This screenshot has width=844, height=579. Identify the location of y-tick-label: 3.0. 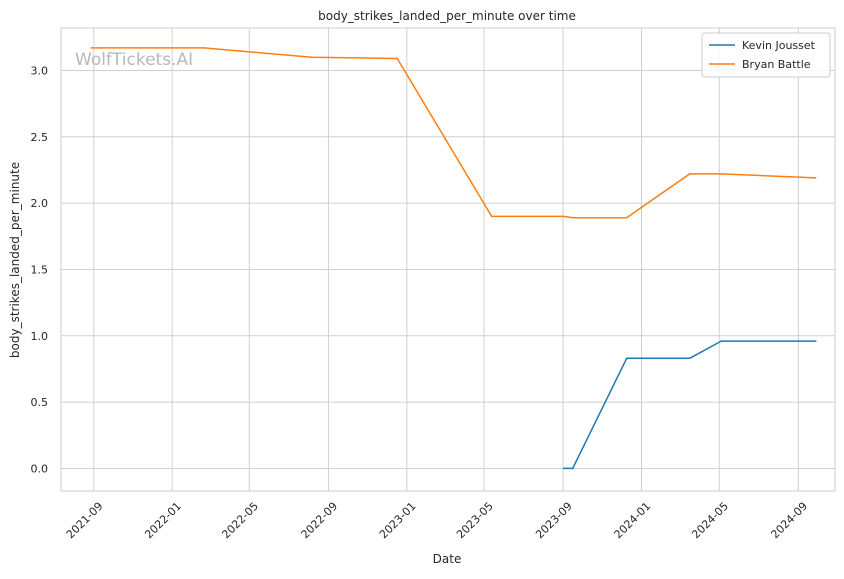
(40, 70).